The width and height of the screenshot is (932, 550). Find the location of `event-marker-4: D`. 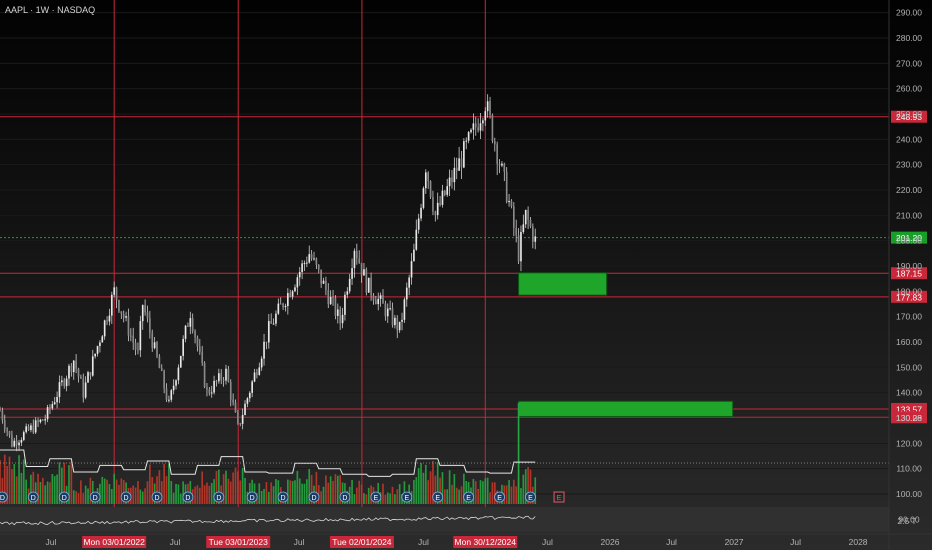

event-marker-4: D is located at coordinates (126, 497).